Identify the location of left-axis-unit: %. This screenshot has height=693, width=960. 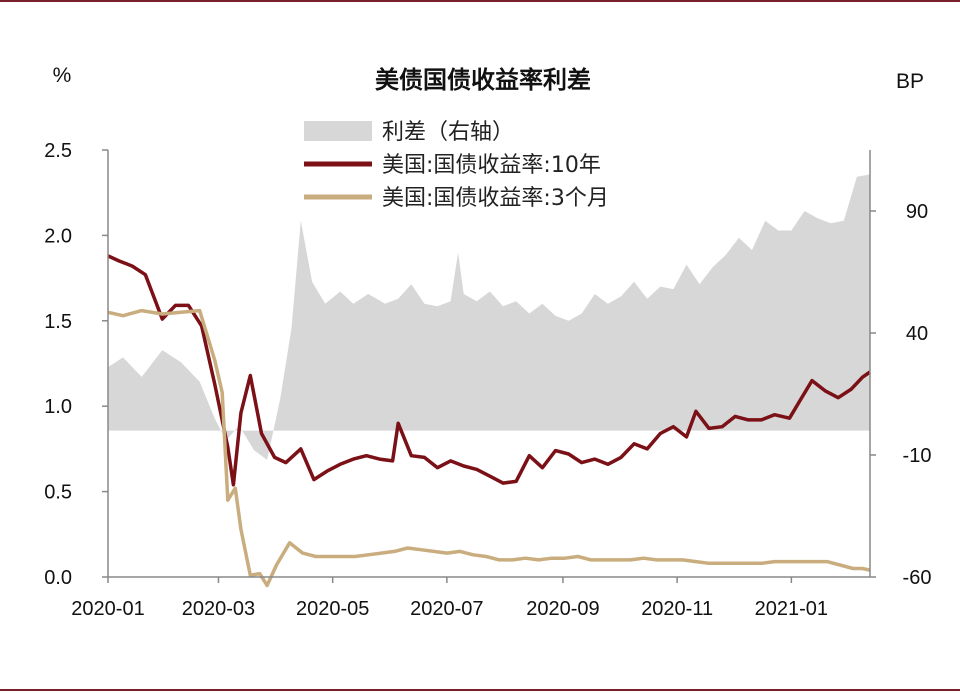
(62, 75).